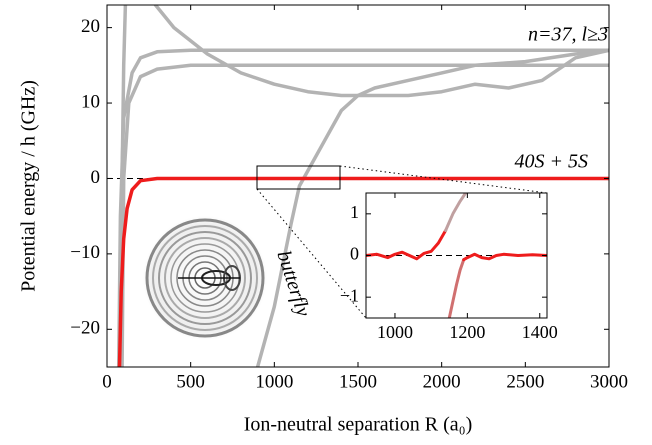 The image size is (652, 445). I want to click on wavefunction-image, so click(205, 278).